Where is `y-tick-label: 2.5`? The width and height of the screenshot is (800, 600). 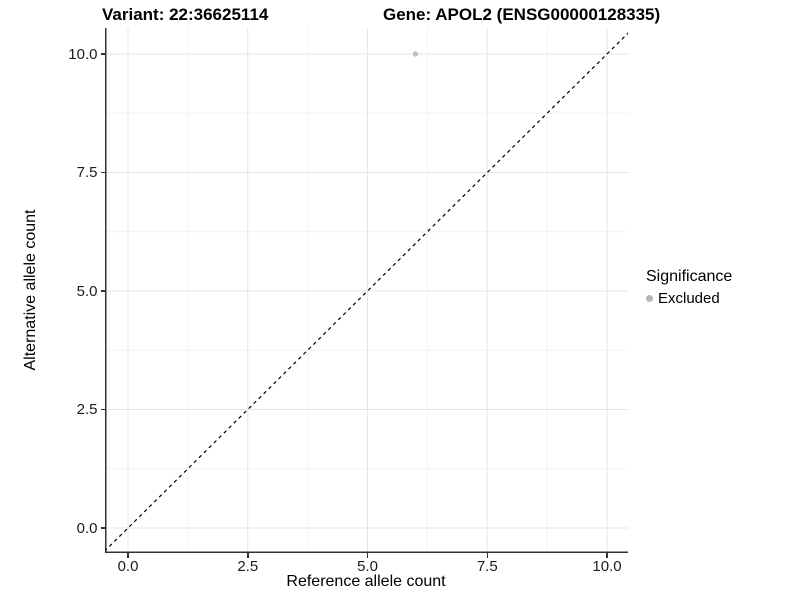 y-tick-label: 2.5 is located at coordinates (87, 409).